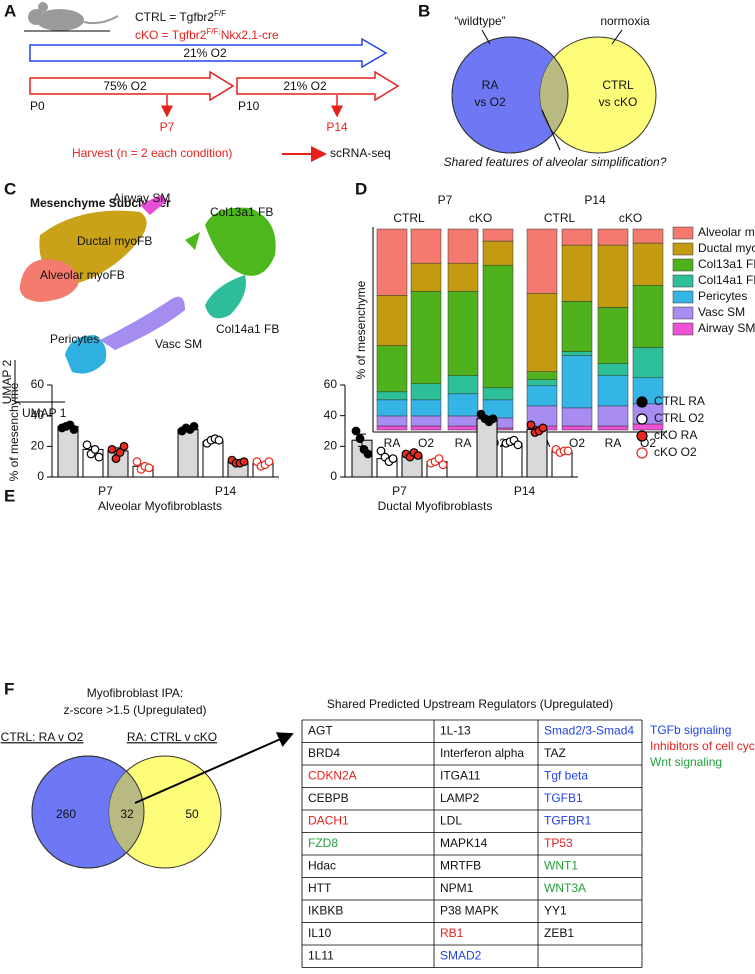 Image resolution: width=755 pixels, height=974 pixels. Describe the element at coordinates (71, 17) in the screenshot. I see `mouse-icon` at that location.